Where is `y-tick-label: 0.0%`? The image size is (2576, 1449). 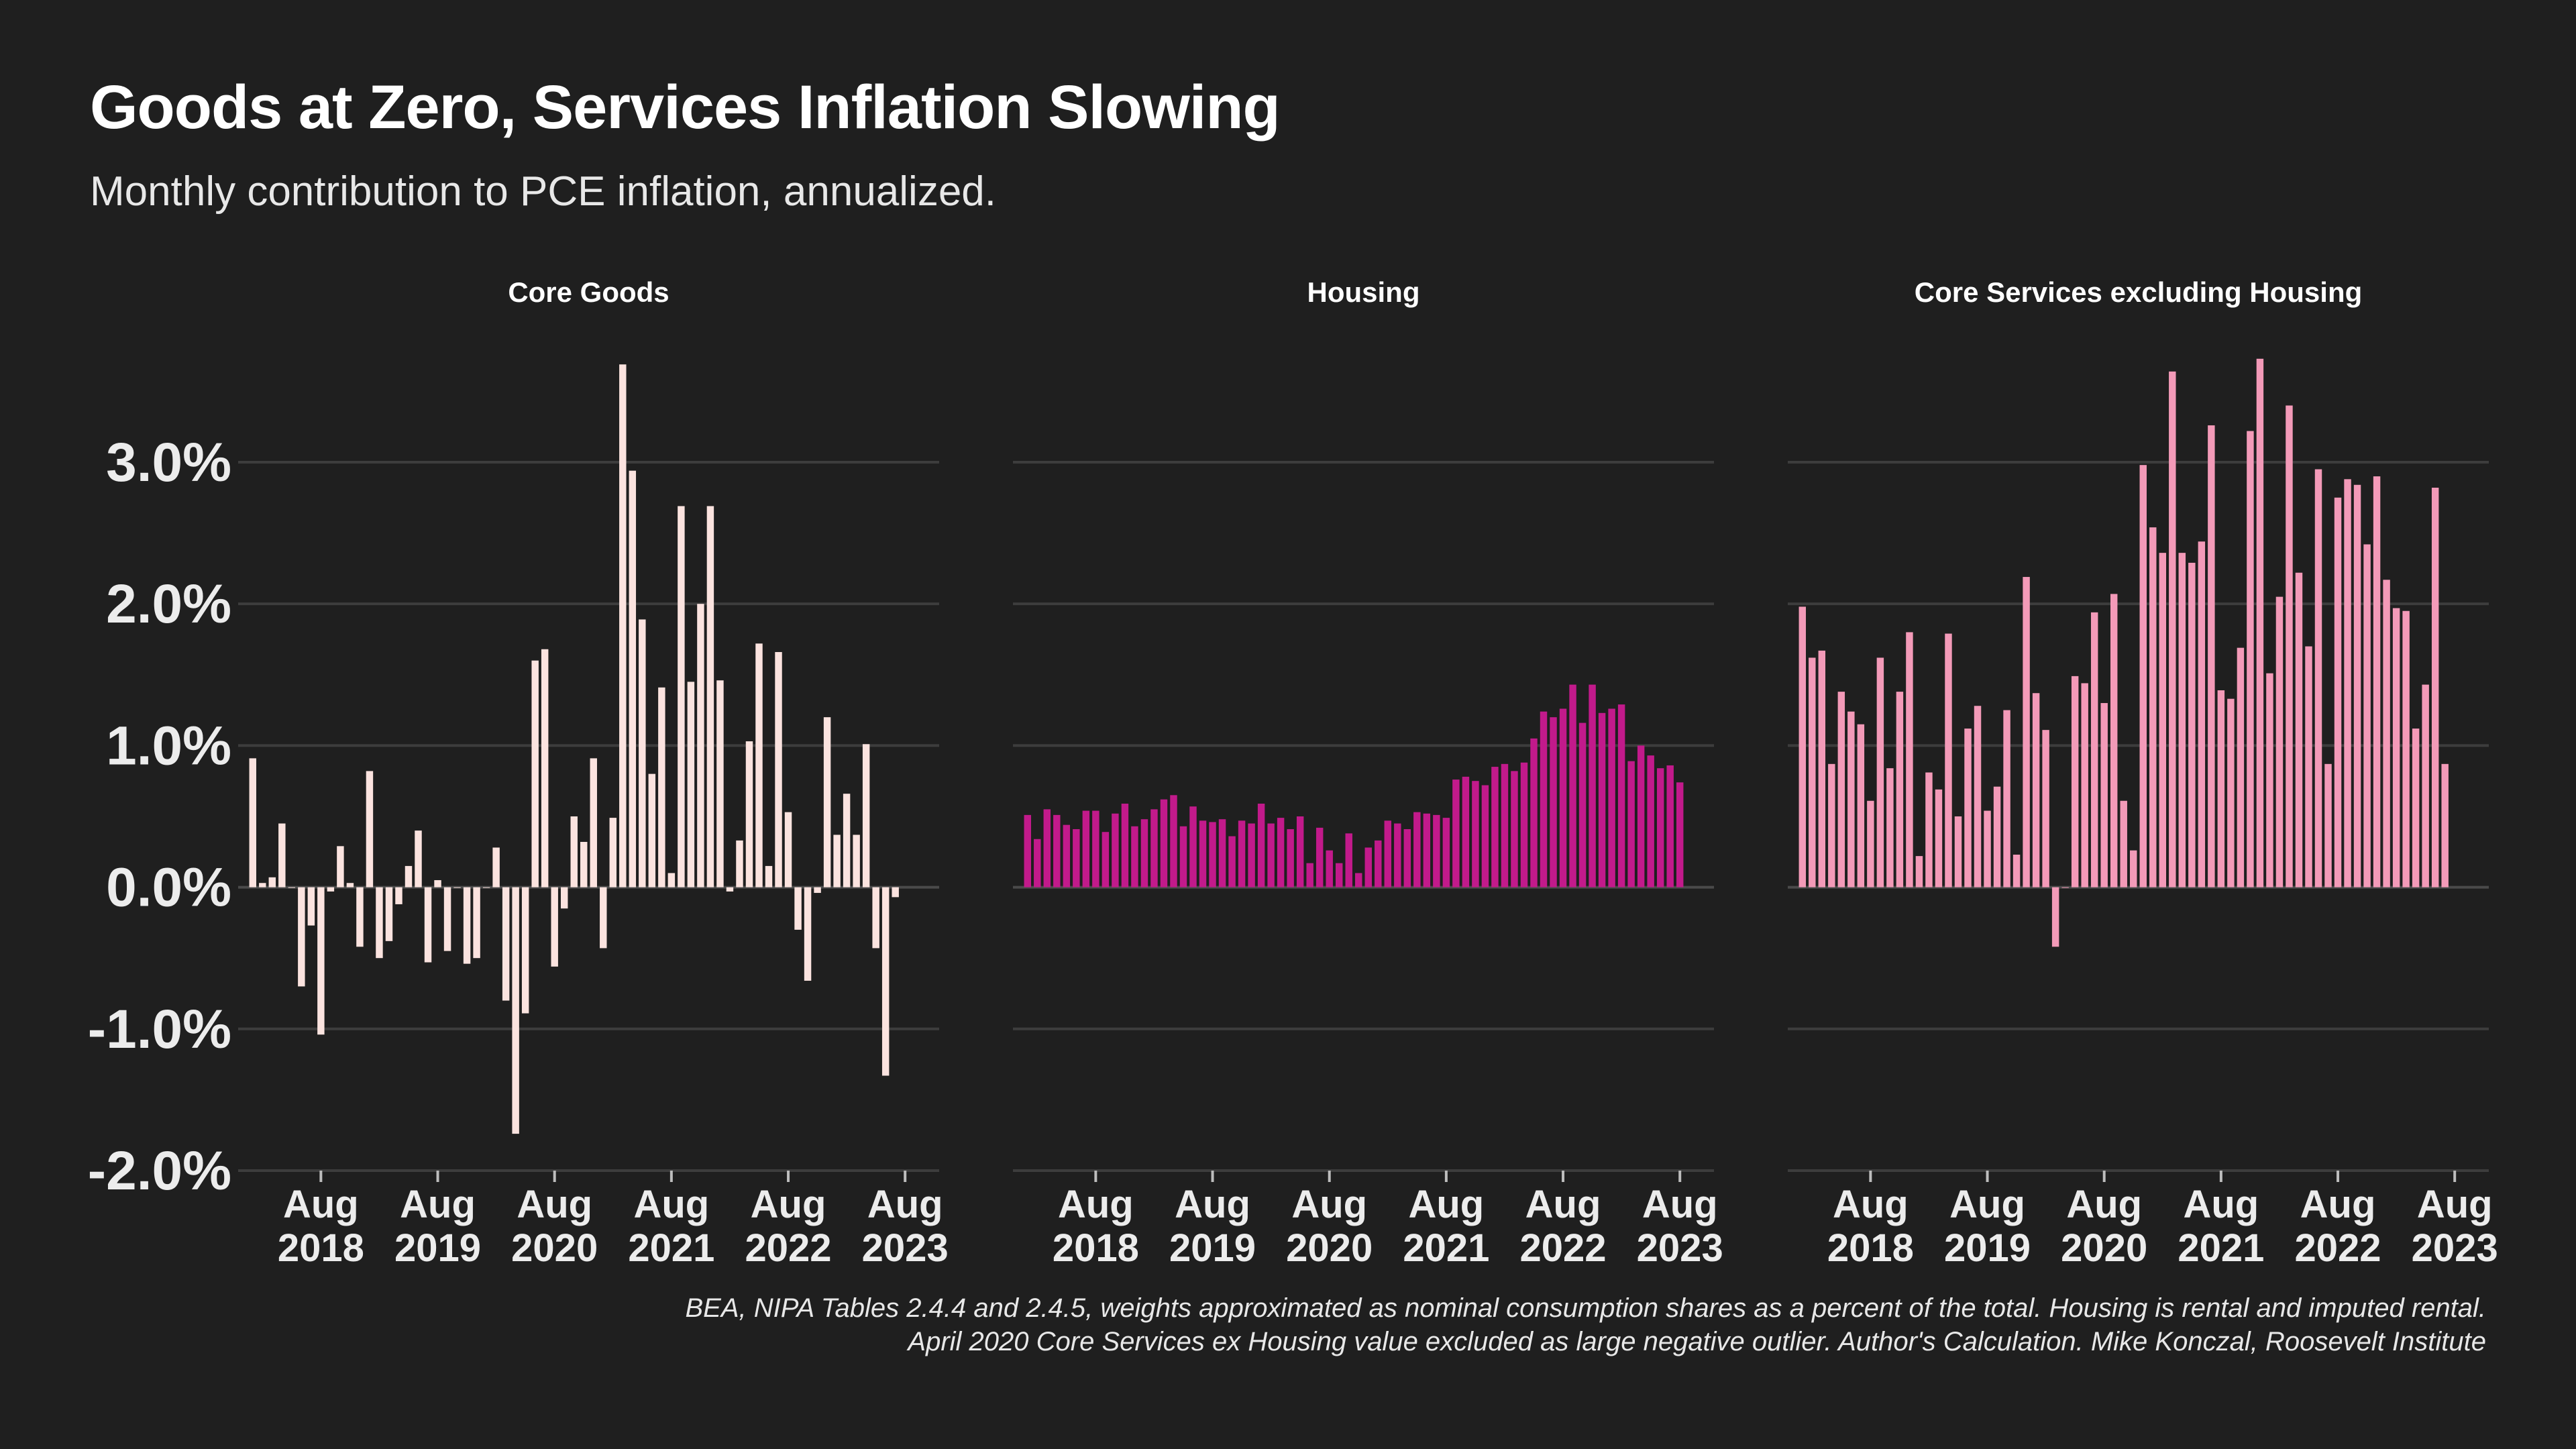 y-tick-label: 0.0% is located at coordinates (168, 887).